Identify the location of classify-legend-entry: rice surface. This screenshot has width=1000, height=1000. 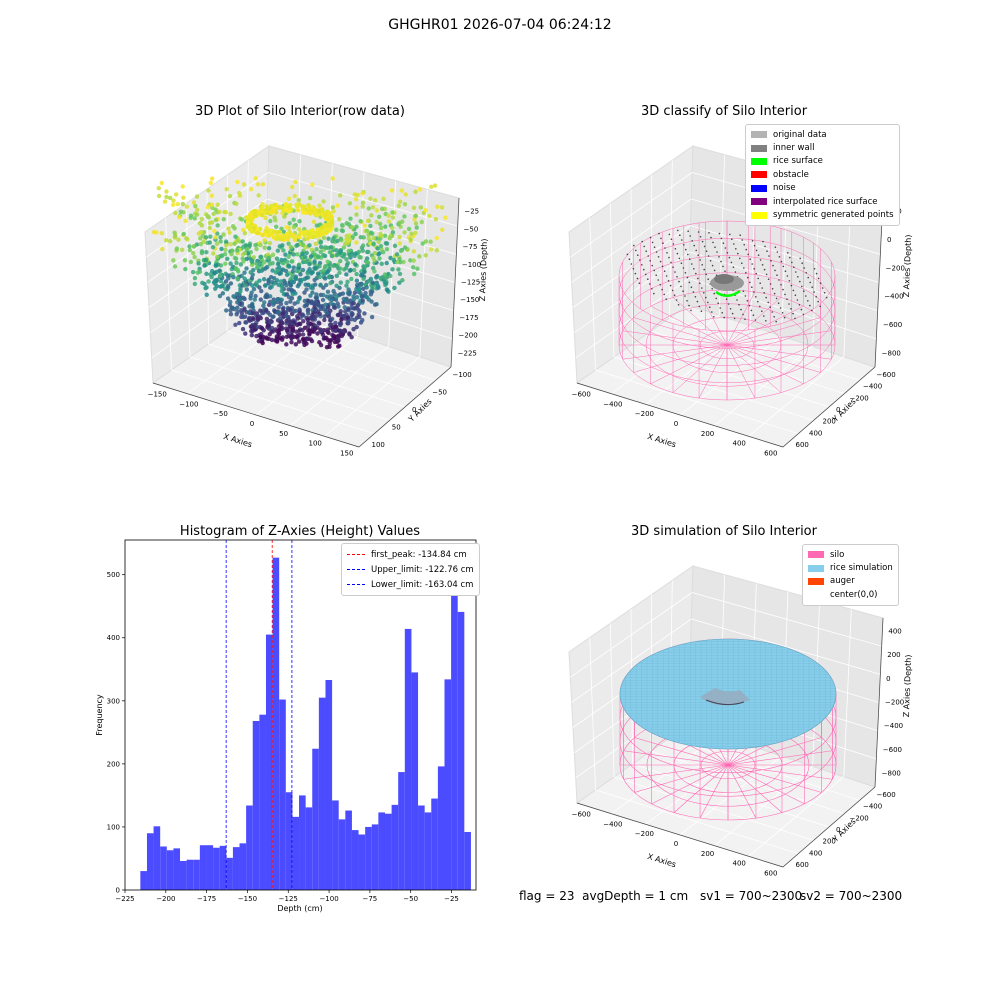
(822, 161).